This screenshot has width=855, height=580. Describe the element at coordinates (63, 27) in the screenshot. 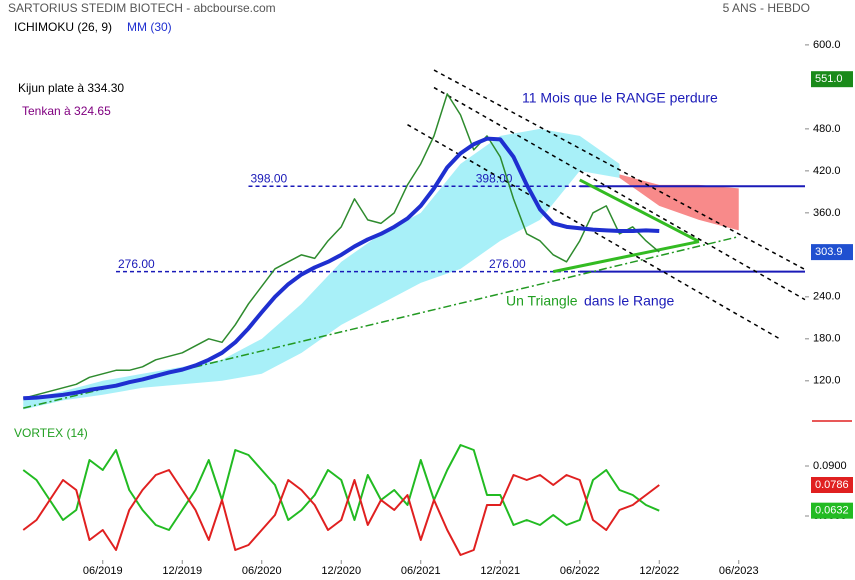

I see `indicator-label: ICHIMOKU (26, 9)` at that location.